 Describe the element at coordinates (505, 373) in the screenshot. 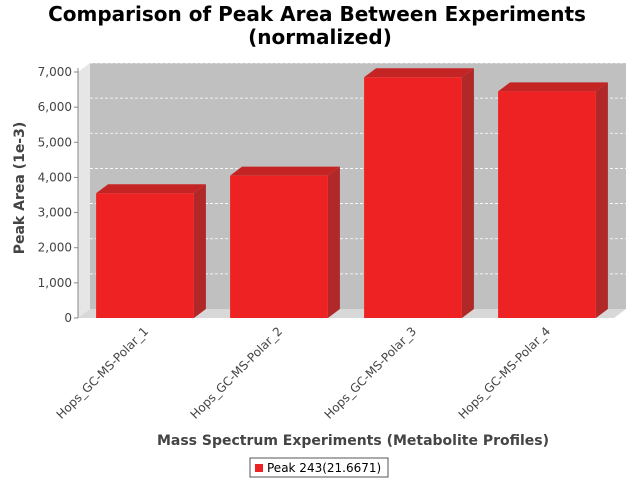

I see `x-tick-label: Hops_GC-MS-Polar_4` at that location.